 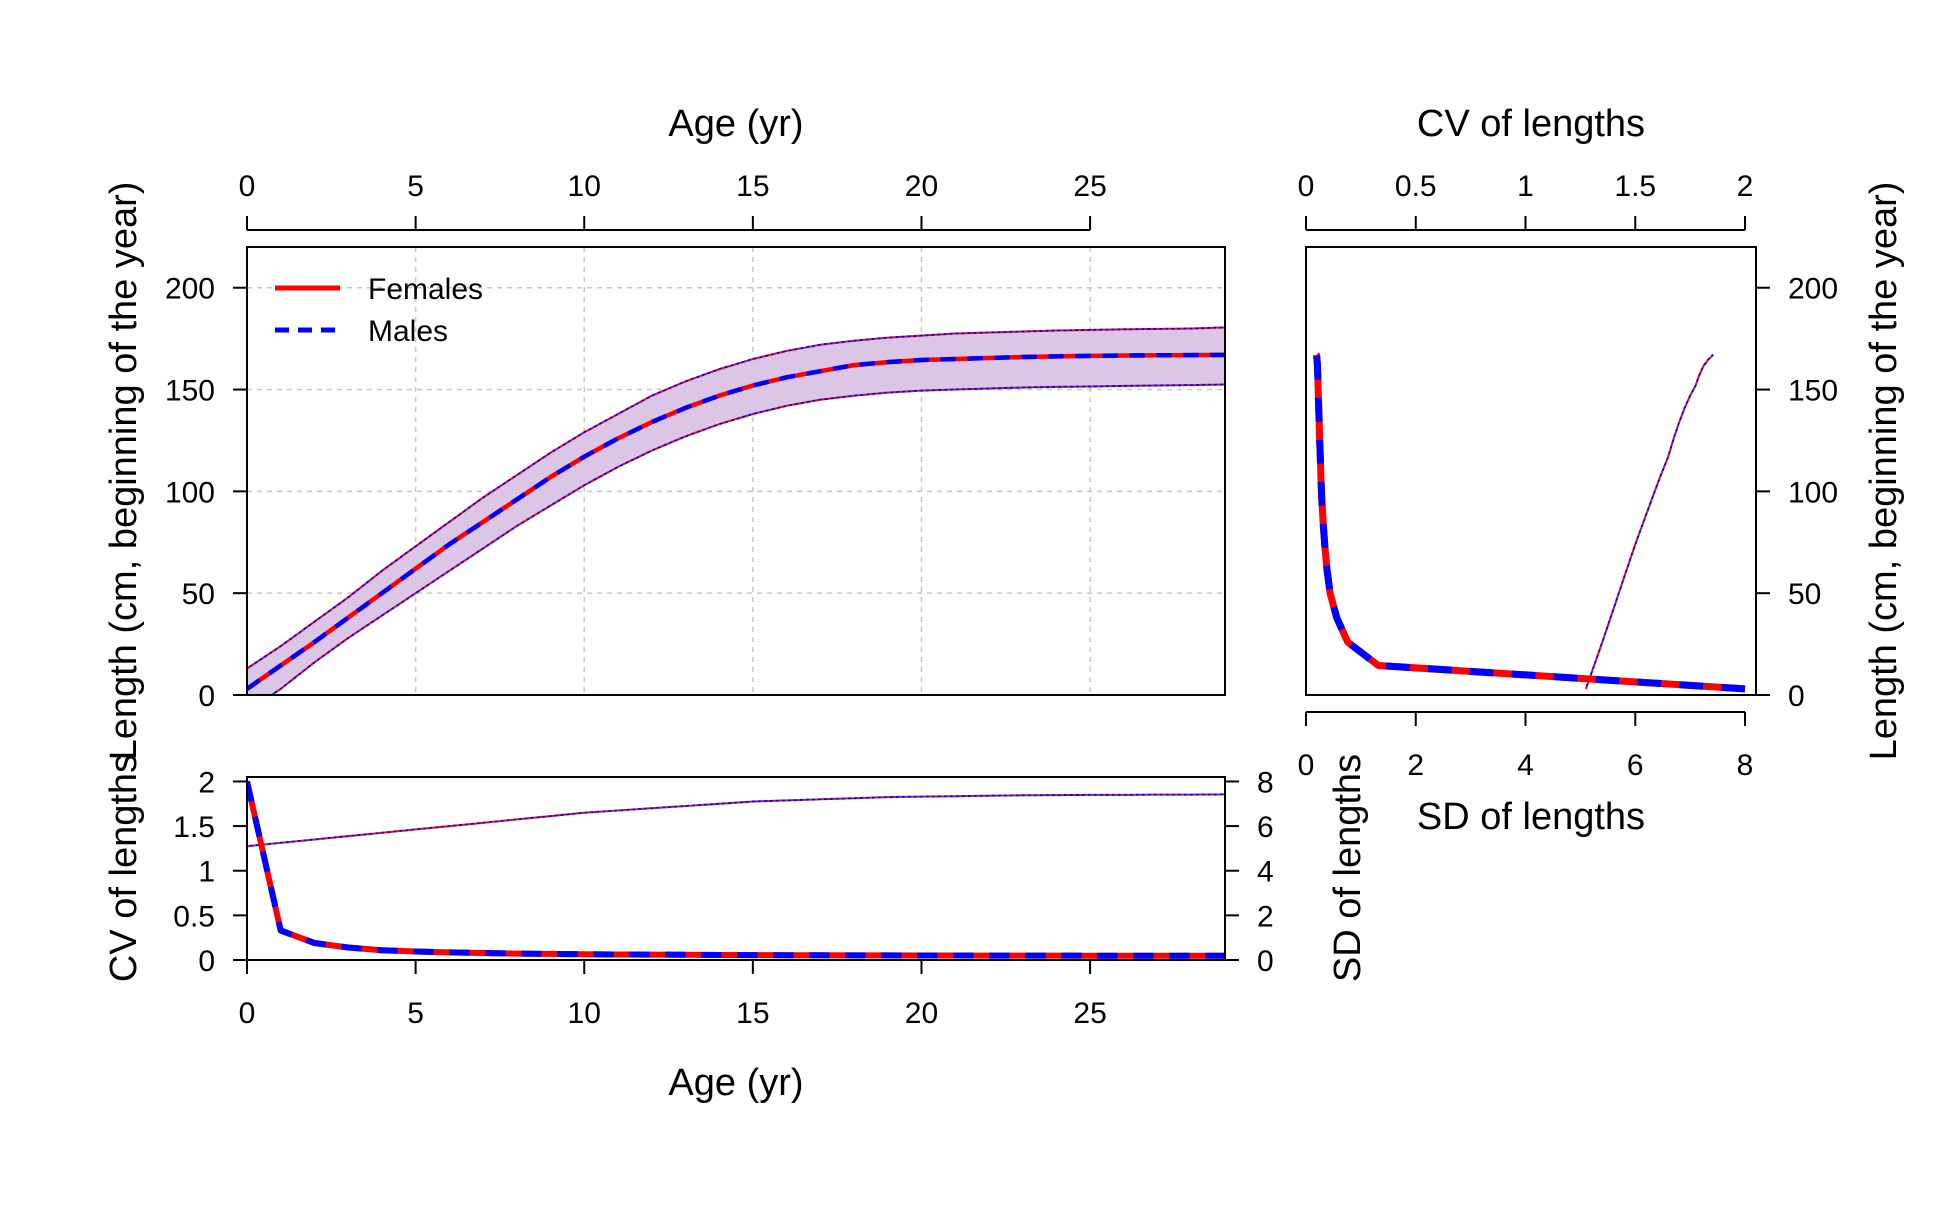 What do you see at coordinates (1796, 696) in the screenshot?
I see `length-right-tick-label: 0` at bounding box center [1796, 696].